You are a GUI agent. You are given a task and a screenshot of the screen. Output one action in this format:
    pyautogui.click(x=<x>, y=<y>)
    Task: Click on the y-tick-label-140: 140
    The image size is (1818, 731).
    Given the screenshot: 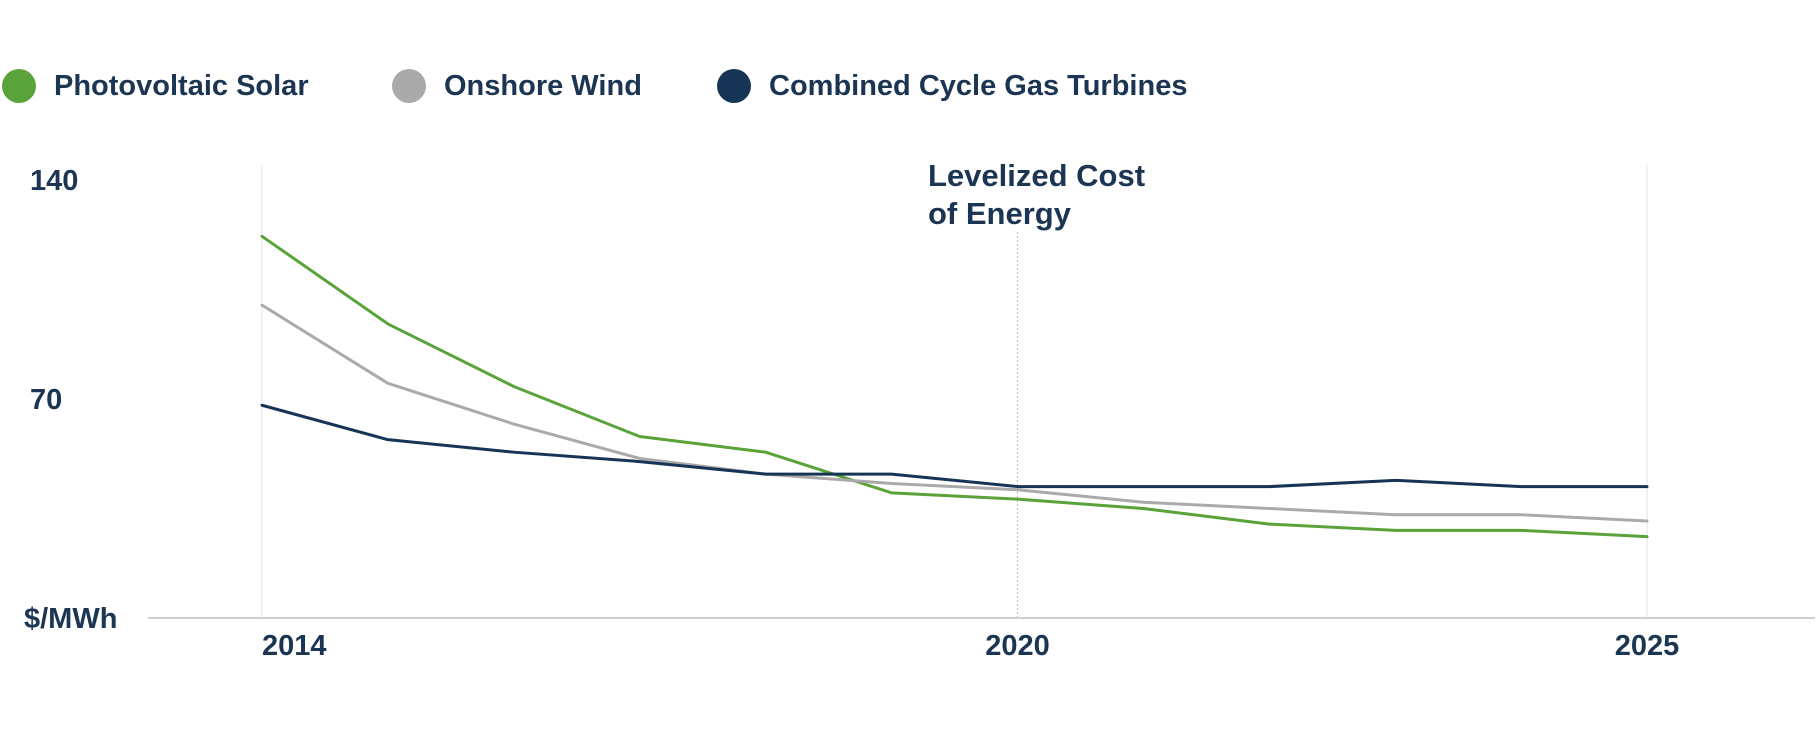 What is the action you would take?
    pyautogui.click(x=54, y=181)
    